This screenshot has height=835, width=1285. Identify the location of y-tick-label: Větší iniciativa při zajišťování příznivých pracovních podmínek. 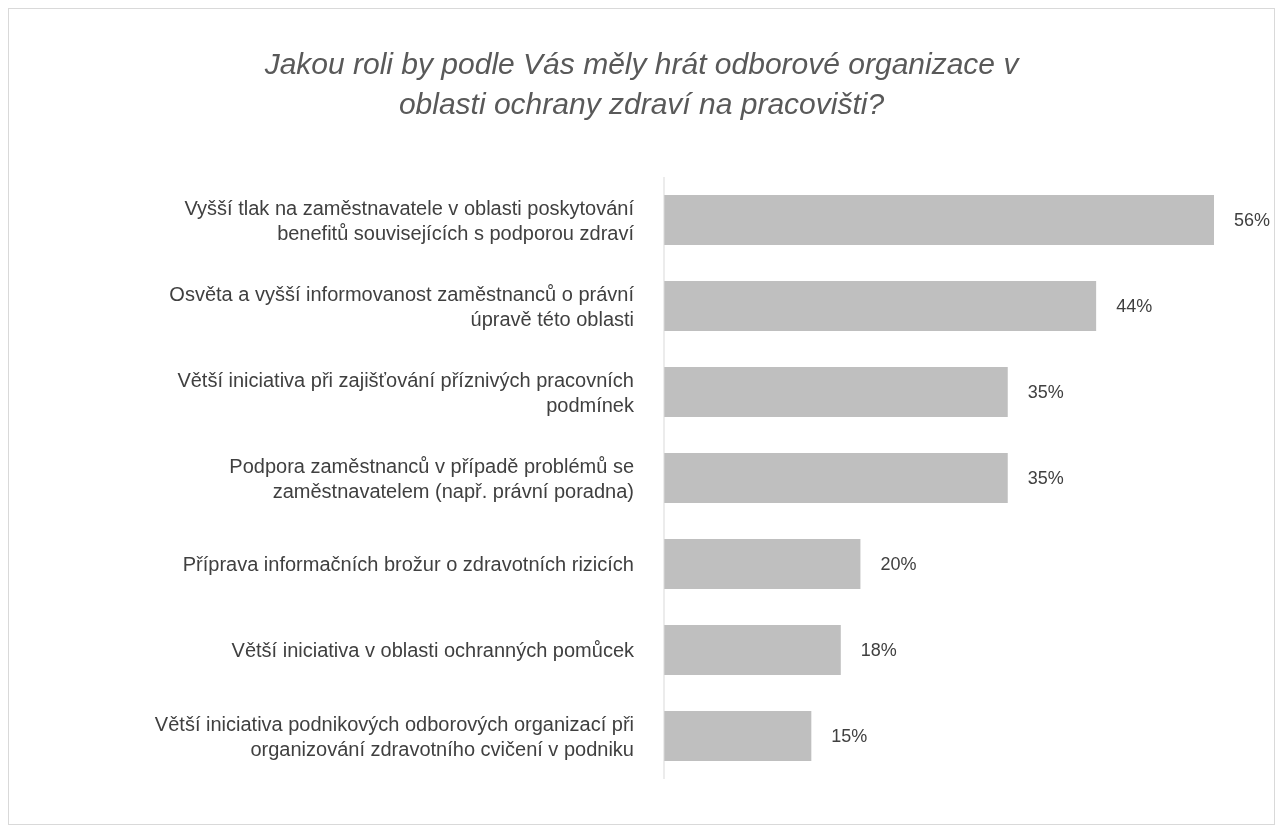
(406, 392).